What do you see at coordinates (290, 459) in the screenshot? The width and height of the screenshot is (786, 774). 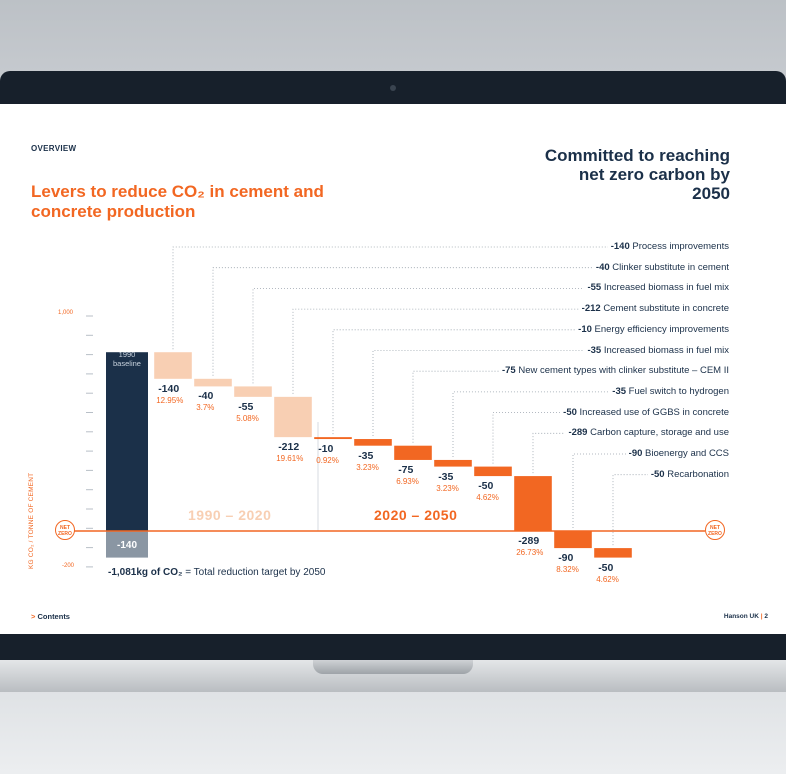 I see `lever-percentage: 19.61%` at bounding box center [290, 459].